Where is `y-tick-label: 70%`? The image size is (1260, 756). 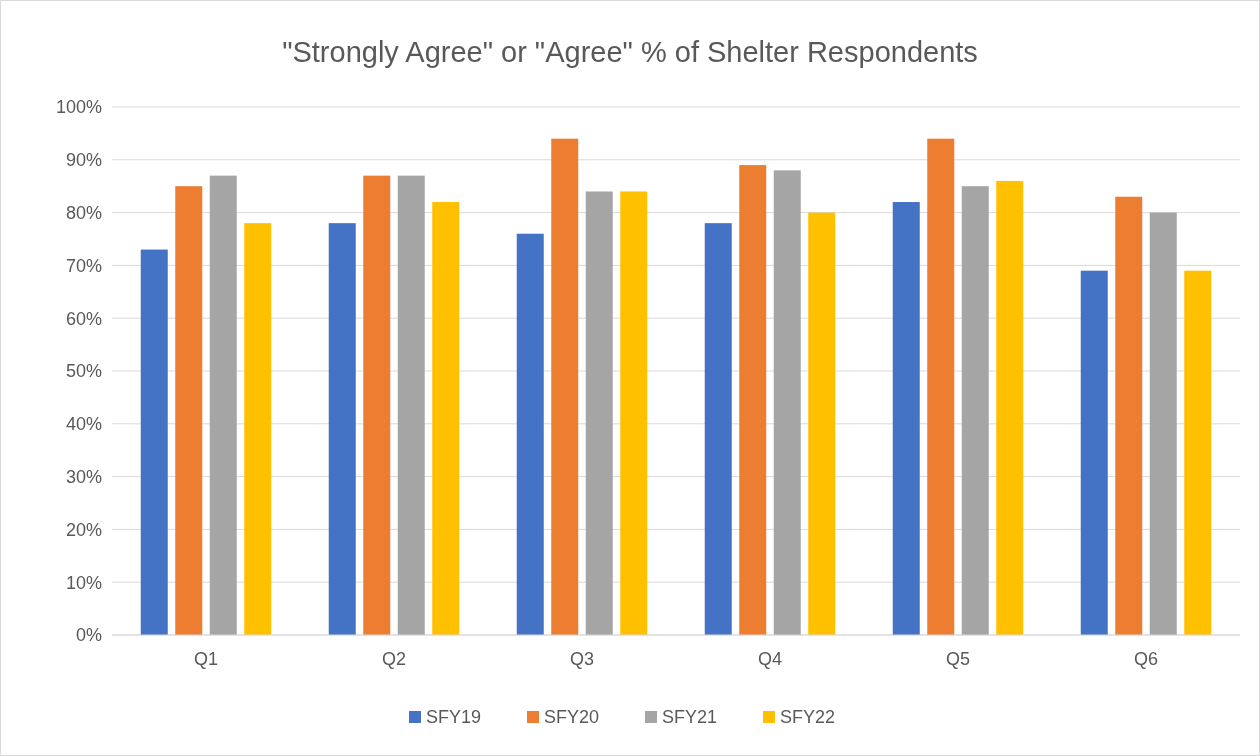
y-tick-label: 70% is located at coordinates (83, 265).